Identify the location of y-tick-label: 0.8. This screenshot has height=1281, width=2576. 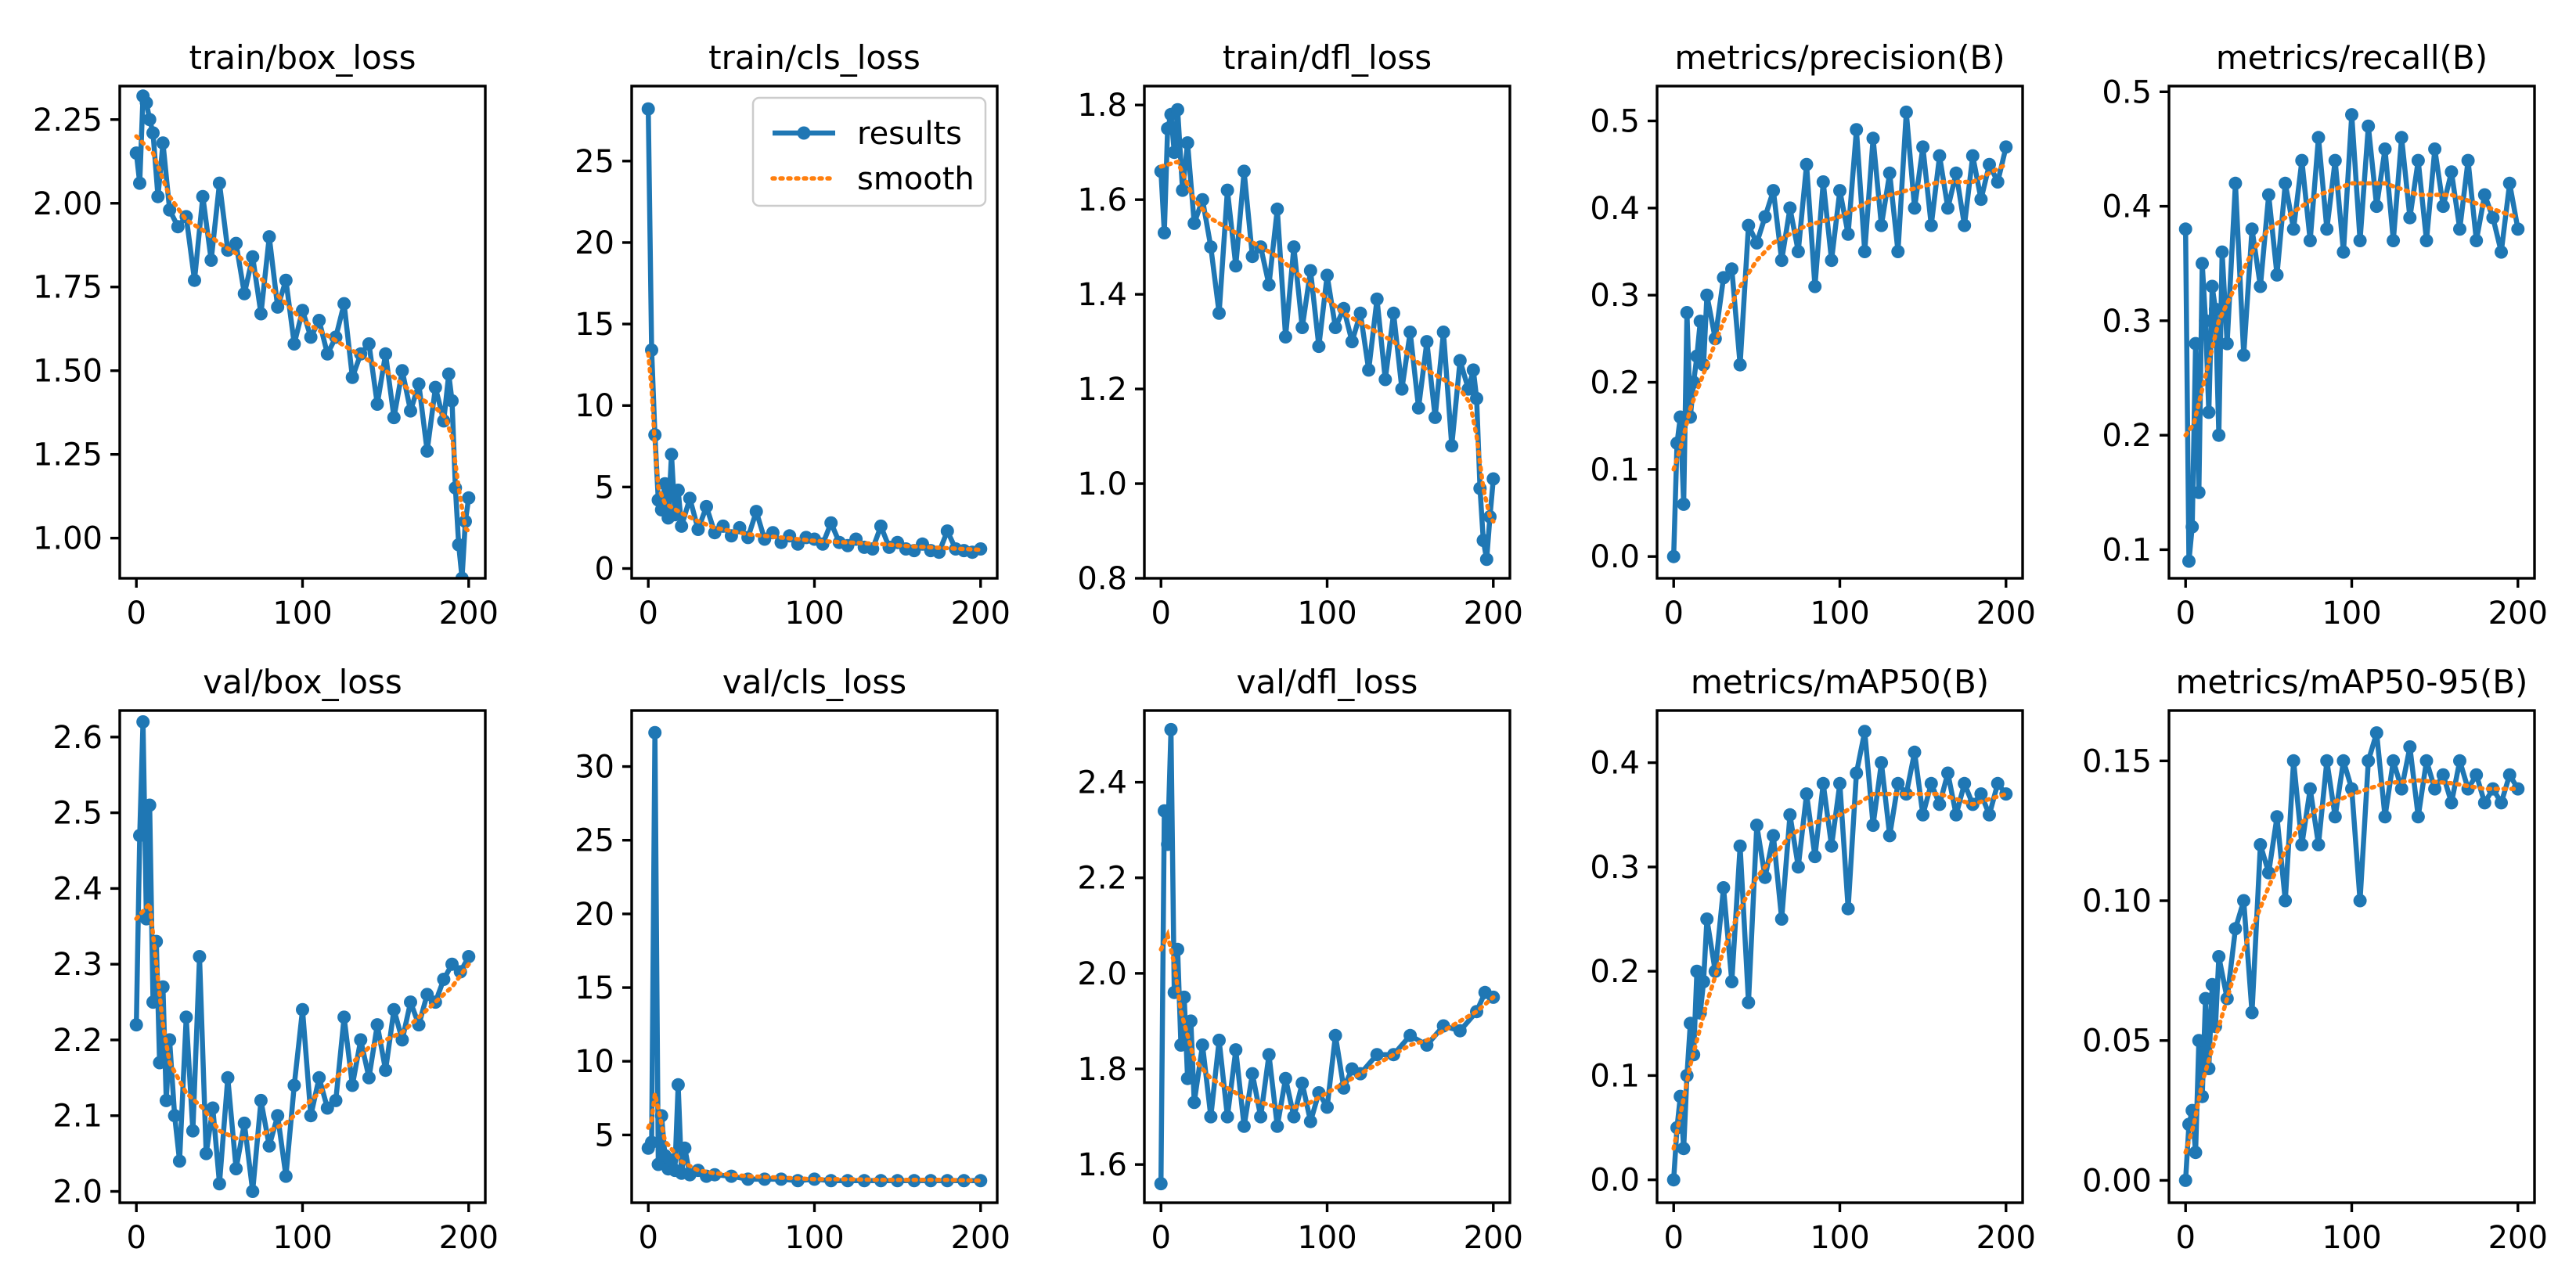
(1102, 579).